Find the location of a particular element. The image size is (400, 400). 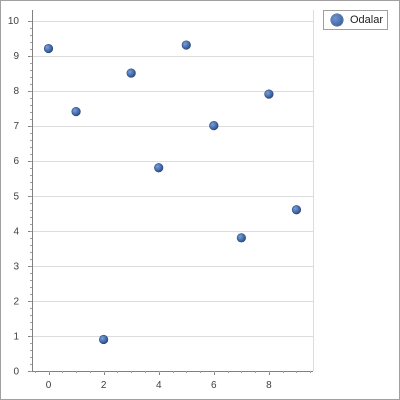

y-tick-label: 2 is located at coordinates (16, 301).